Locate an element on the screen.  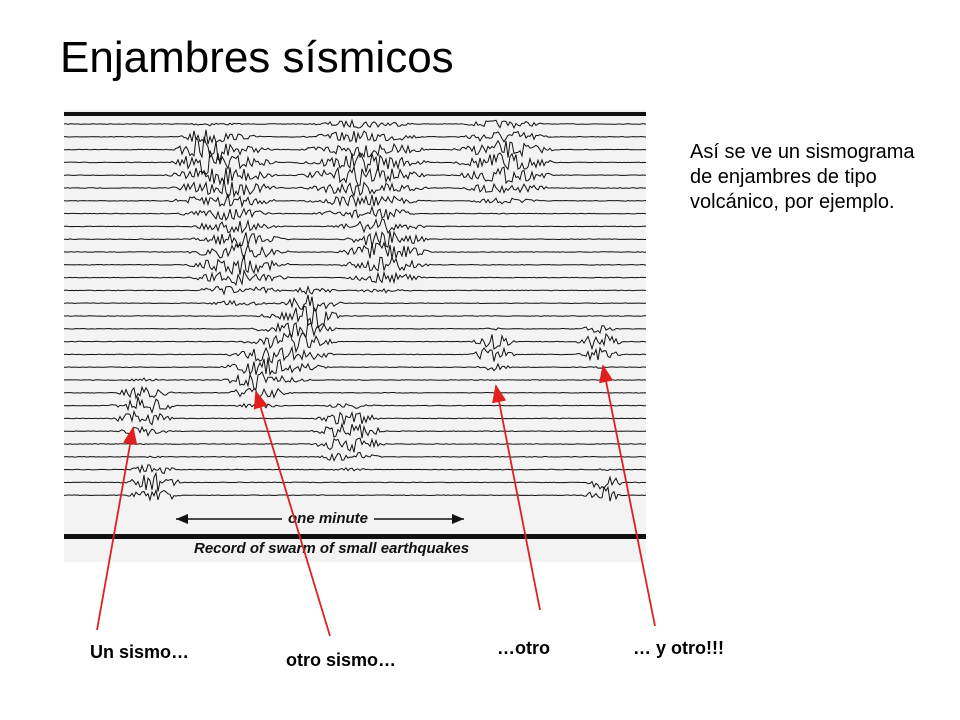
arrow-second-quake is located at coordinates (292, 513).